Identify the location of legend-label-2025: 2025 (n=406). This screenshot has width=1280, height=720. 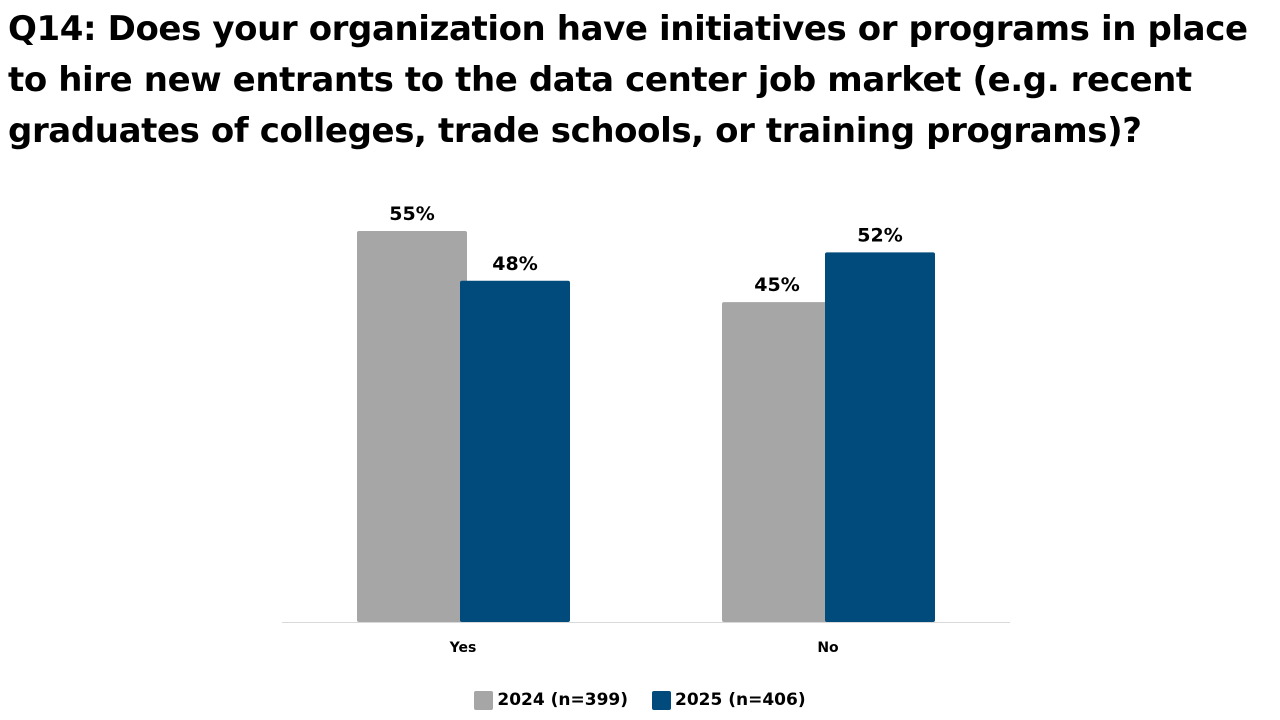
(740, 700).